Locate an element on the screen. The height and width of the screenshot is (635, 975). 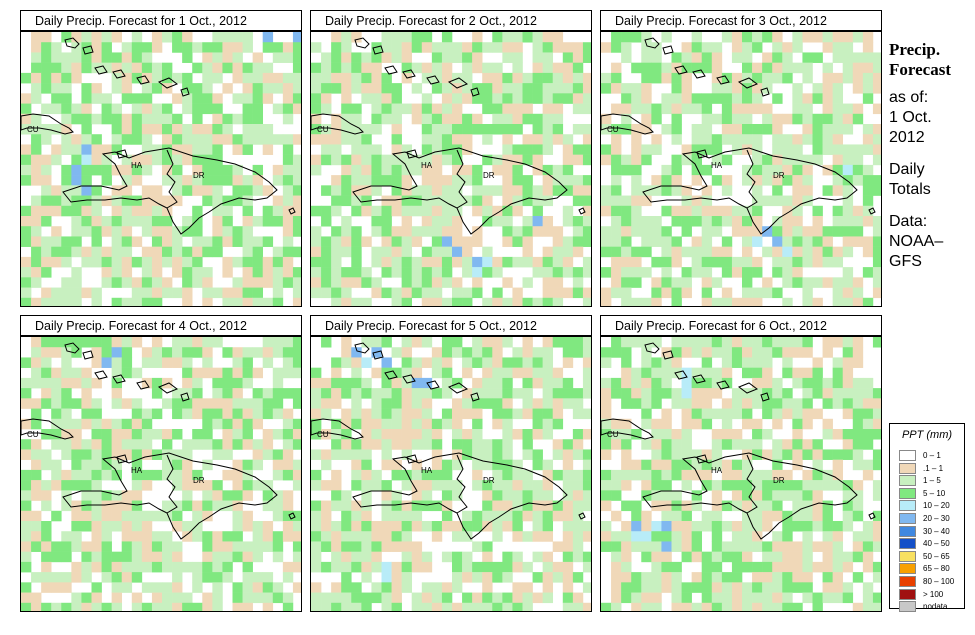
label-haiti: HA is located at coordinates (137, 470).